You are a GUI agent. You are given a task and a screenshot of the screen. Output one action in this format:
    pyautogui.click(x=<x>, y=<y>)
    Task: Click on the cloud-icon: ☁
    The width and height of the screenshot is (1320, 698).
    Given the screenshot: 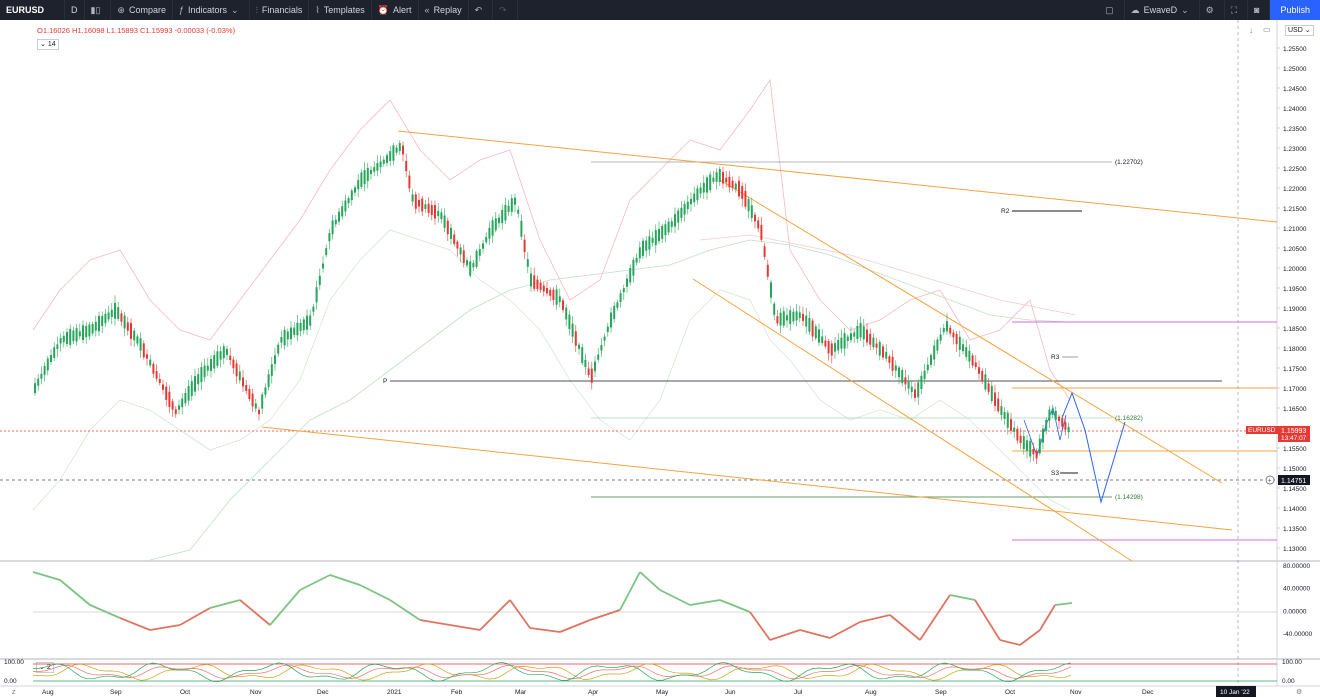 What is the action you would take?
    pyautogui.click(x=1135, y=9)
    